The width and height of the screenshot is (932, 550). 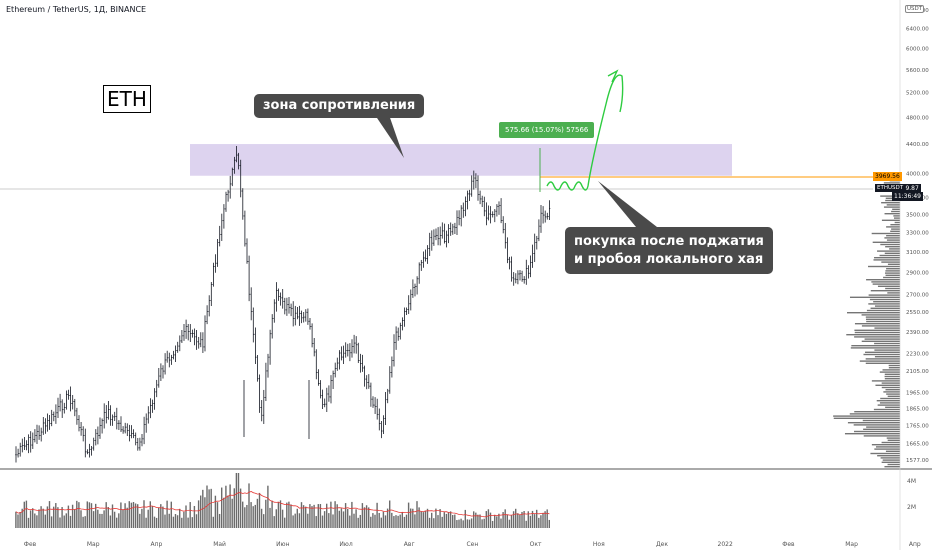 I want to click on callout-pointer-resistance, so click(x=388, y=135).